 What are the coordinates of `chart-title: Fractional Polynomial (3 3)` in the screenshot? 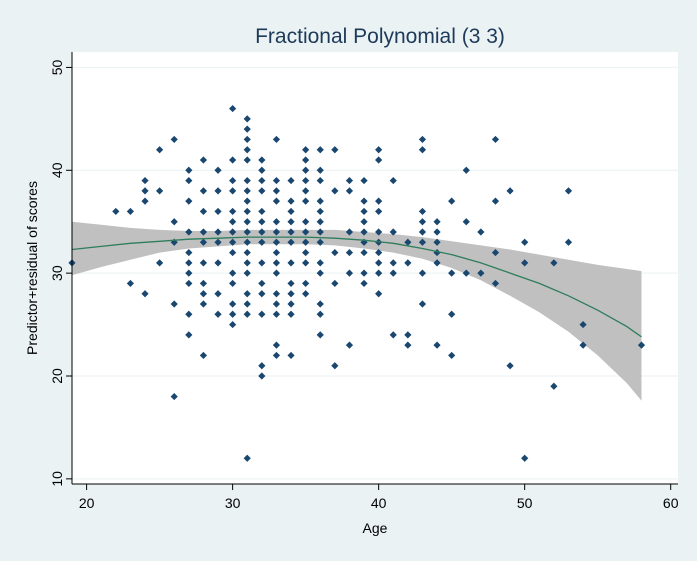 It's located at (380, 36).